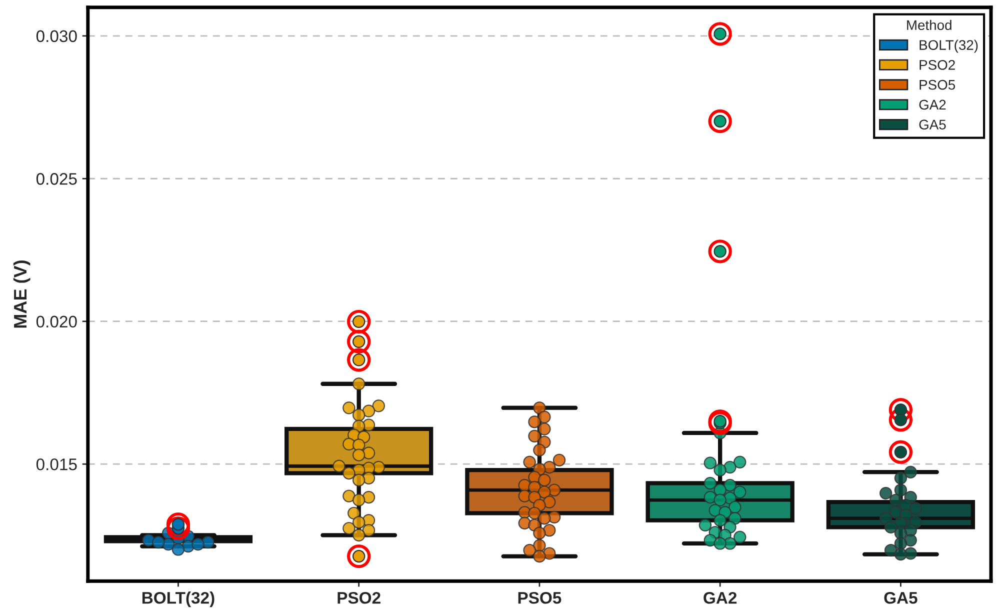  Describe the element at coordinates (56, 179) in the screenshot. I see `y-tick-label: 0.025` at that location.